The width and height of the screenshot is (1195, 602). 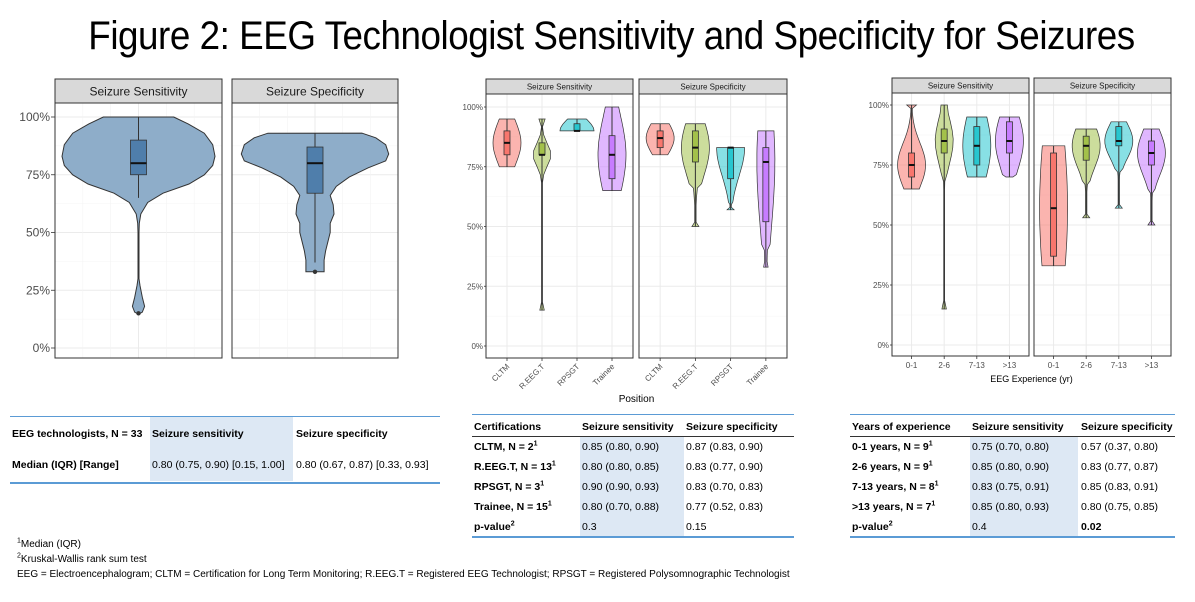 I want to click on specificity-cell: 0.57 (0.37, 0.80), so click(x=1120, y=447).